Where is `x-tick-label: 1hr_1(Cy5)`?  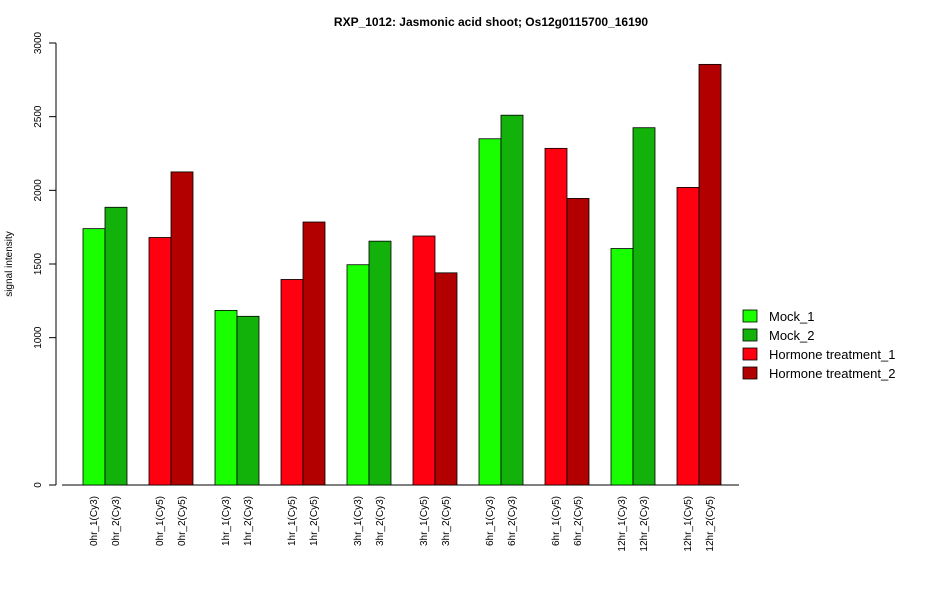 x-tick-label: 1hr_1(Cy5) is located at coordinates (292, 521).